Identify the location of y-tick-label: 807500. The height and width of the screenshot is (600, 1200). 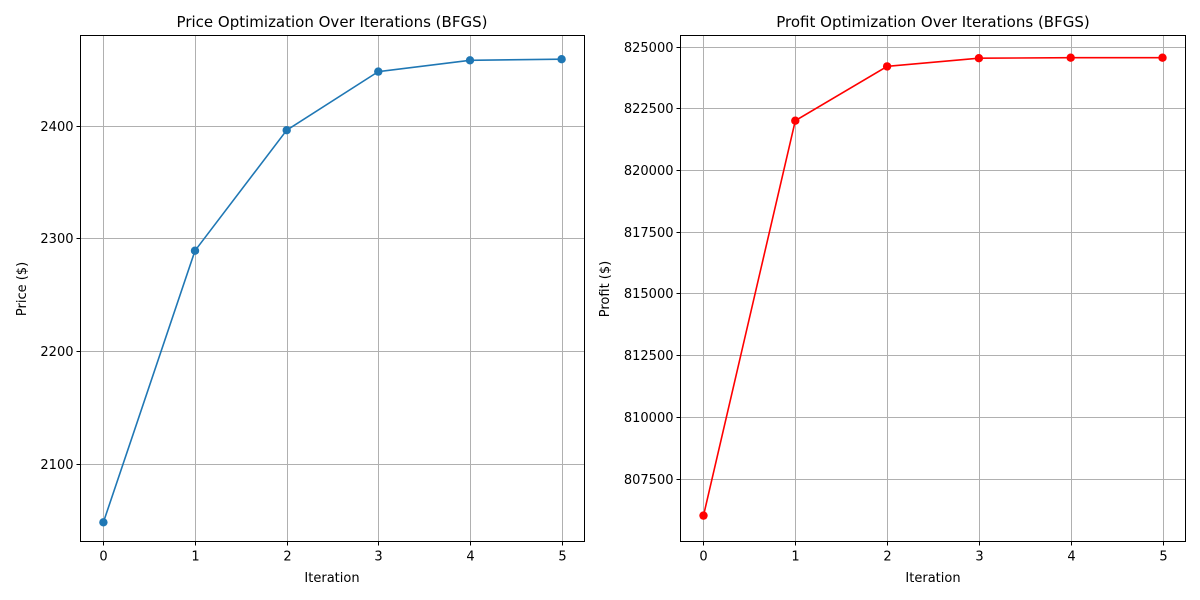
(649, 480).